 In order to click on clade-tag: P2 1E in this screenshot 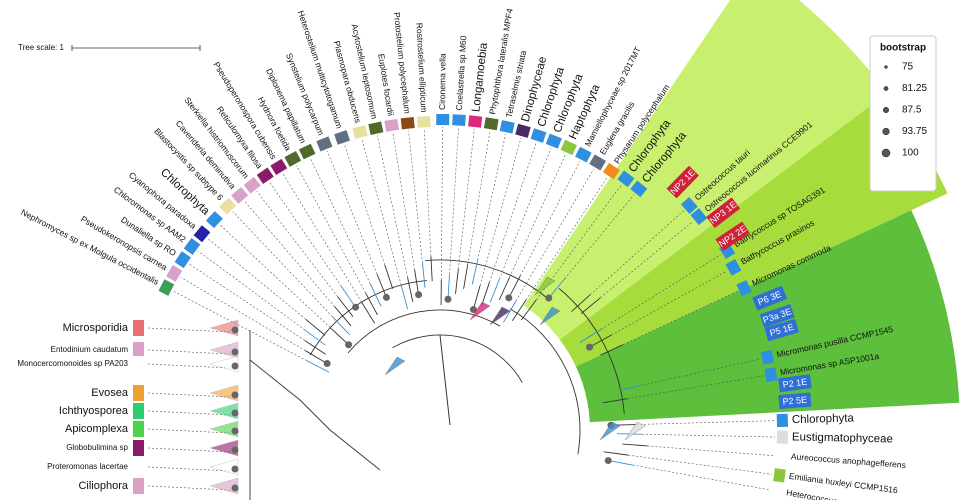, I will do `click(795, 383)`.